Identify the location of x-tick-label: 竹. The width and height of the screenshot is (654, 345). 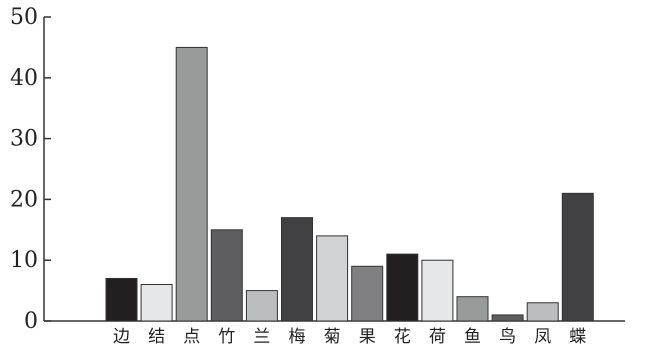
(226, 336).